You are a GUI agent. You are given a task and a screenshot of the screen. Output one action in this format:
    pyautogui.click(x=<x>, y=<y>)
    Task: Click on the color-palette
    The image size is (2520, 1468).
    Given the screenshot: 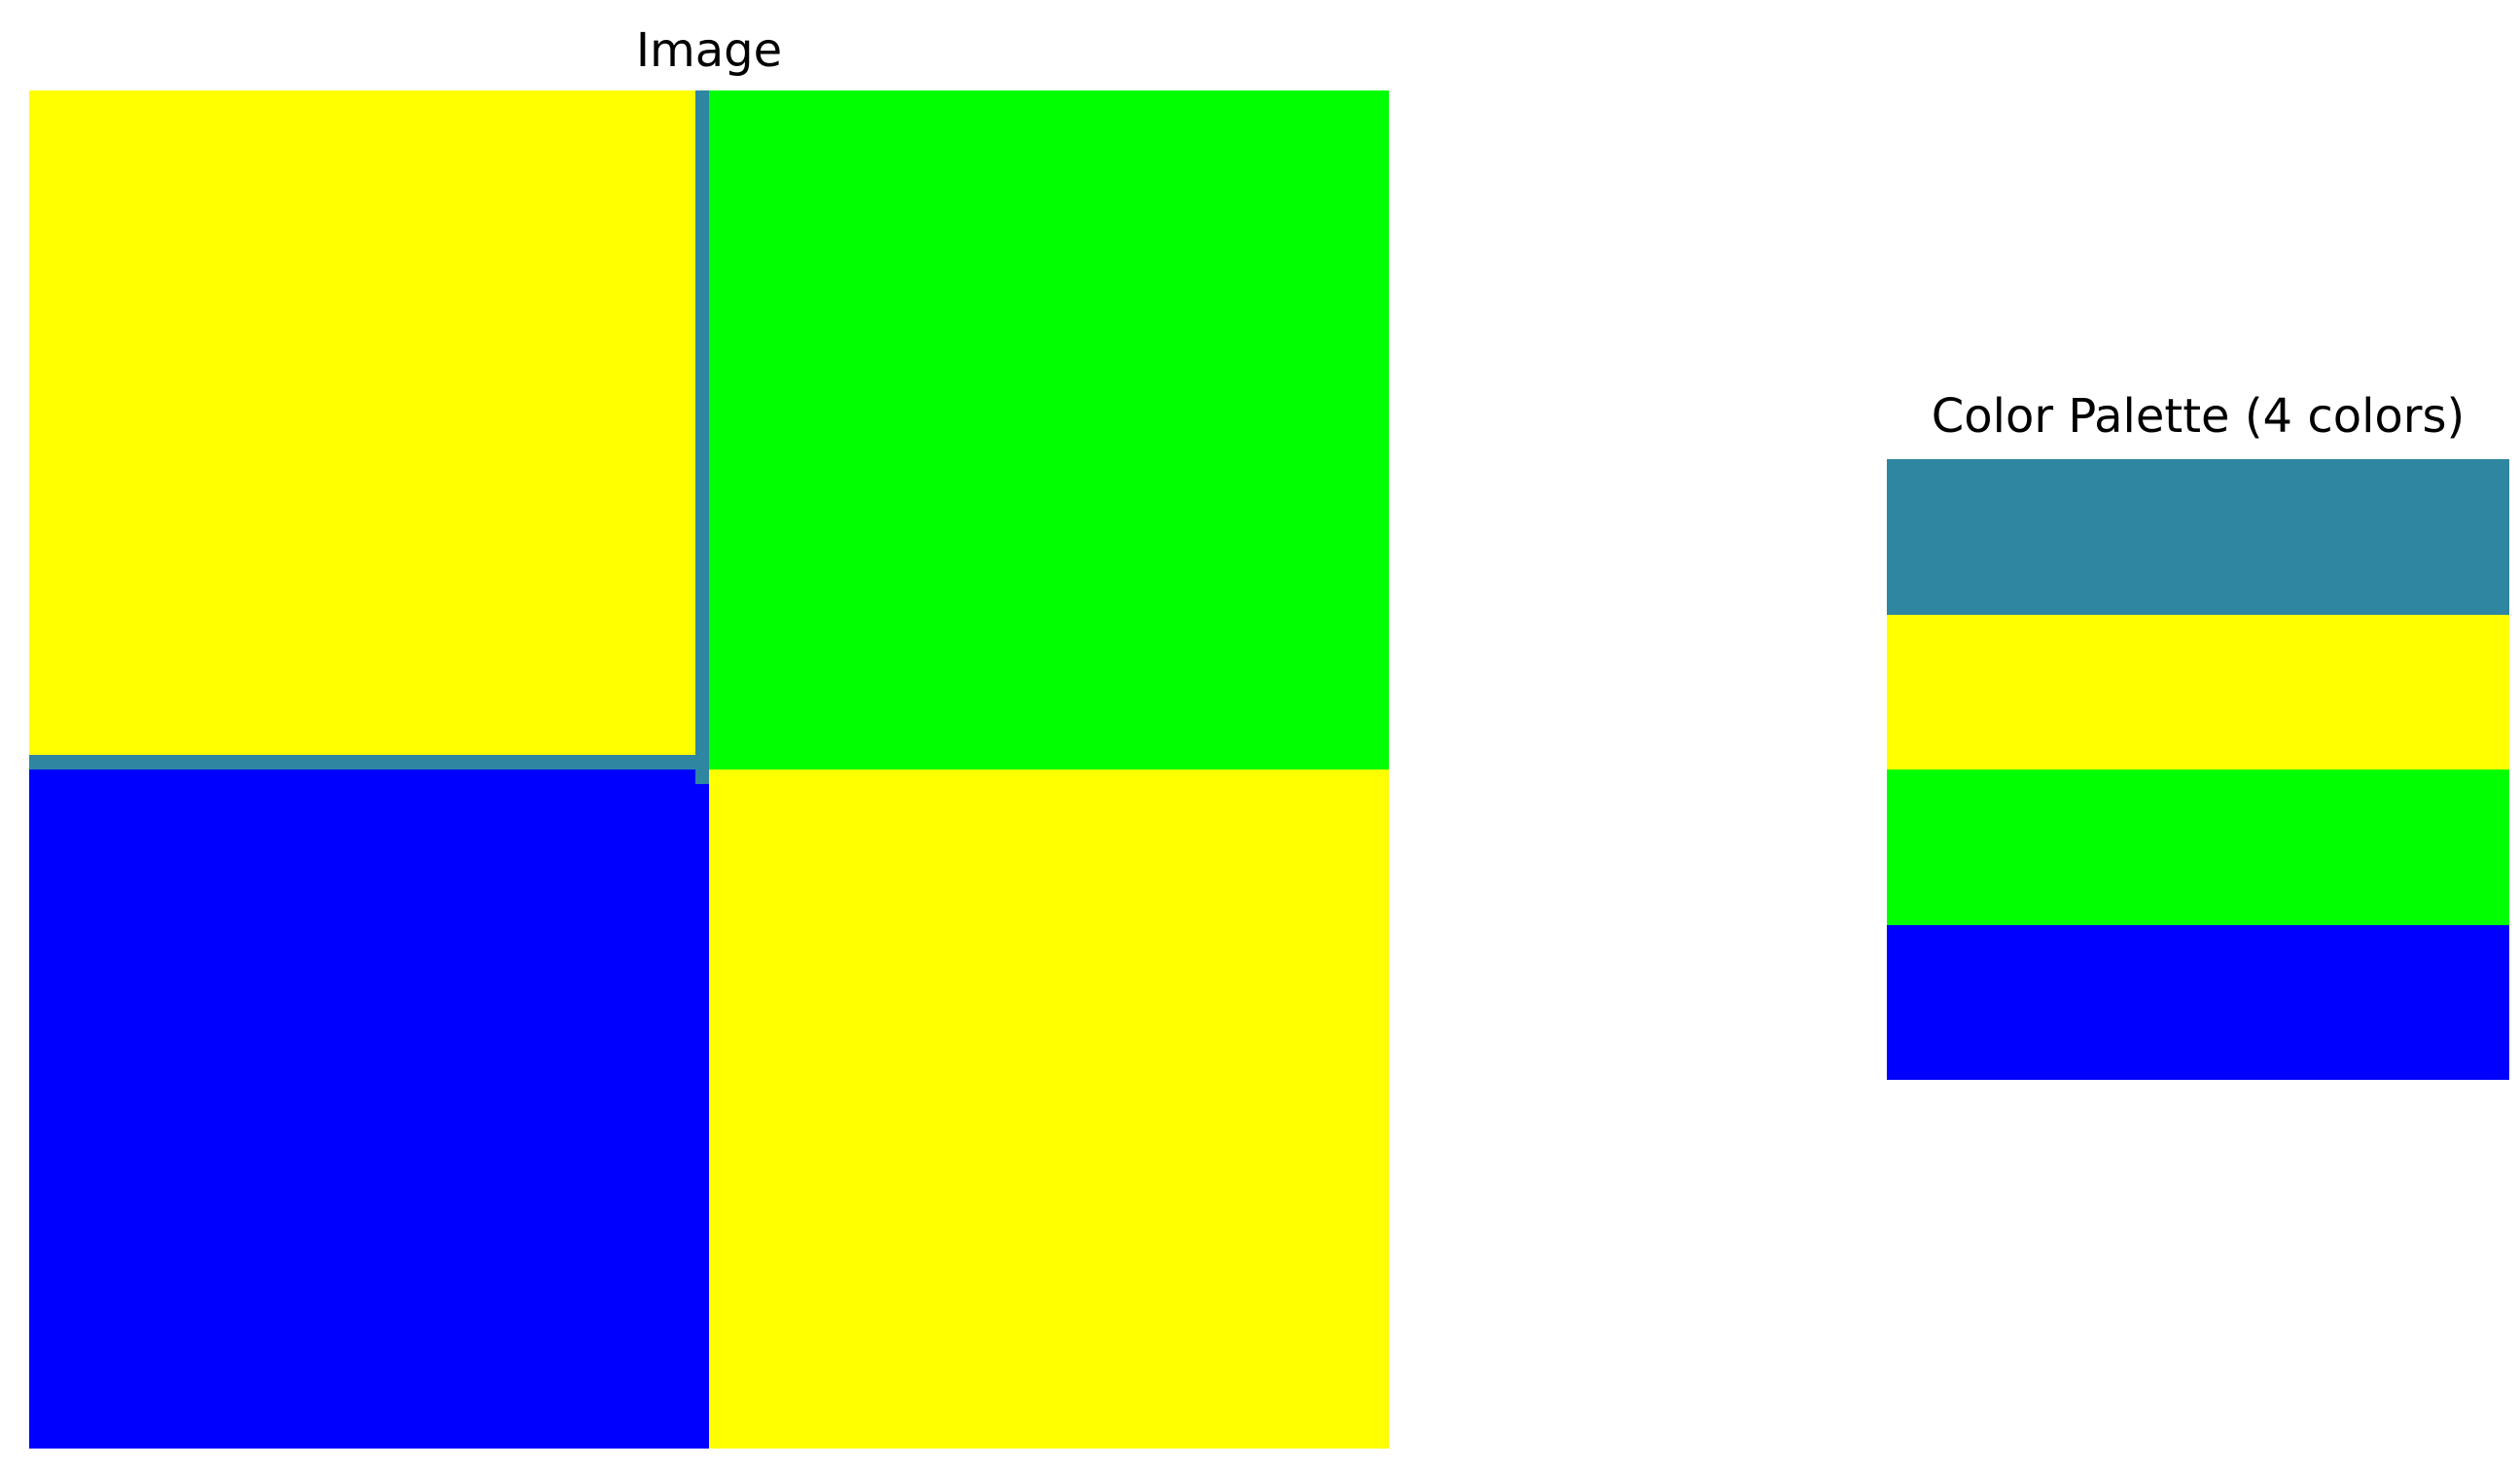 What is the action you would take?
    pyautogui.click(x=2198, y=769)
    